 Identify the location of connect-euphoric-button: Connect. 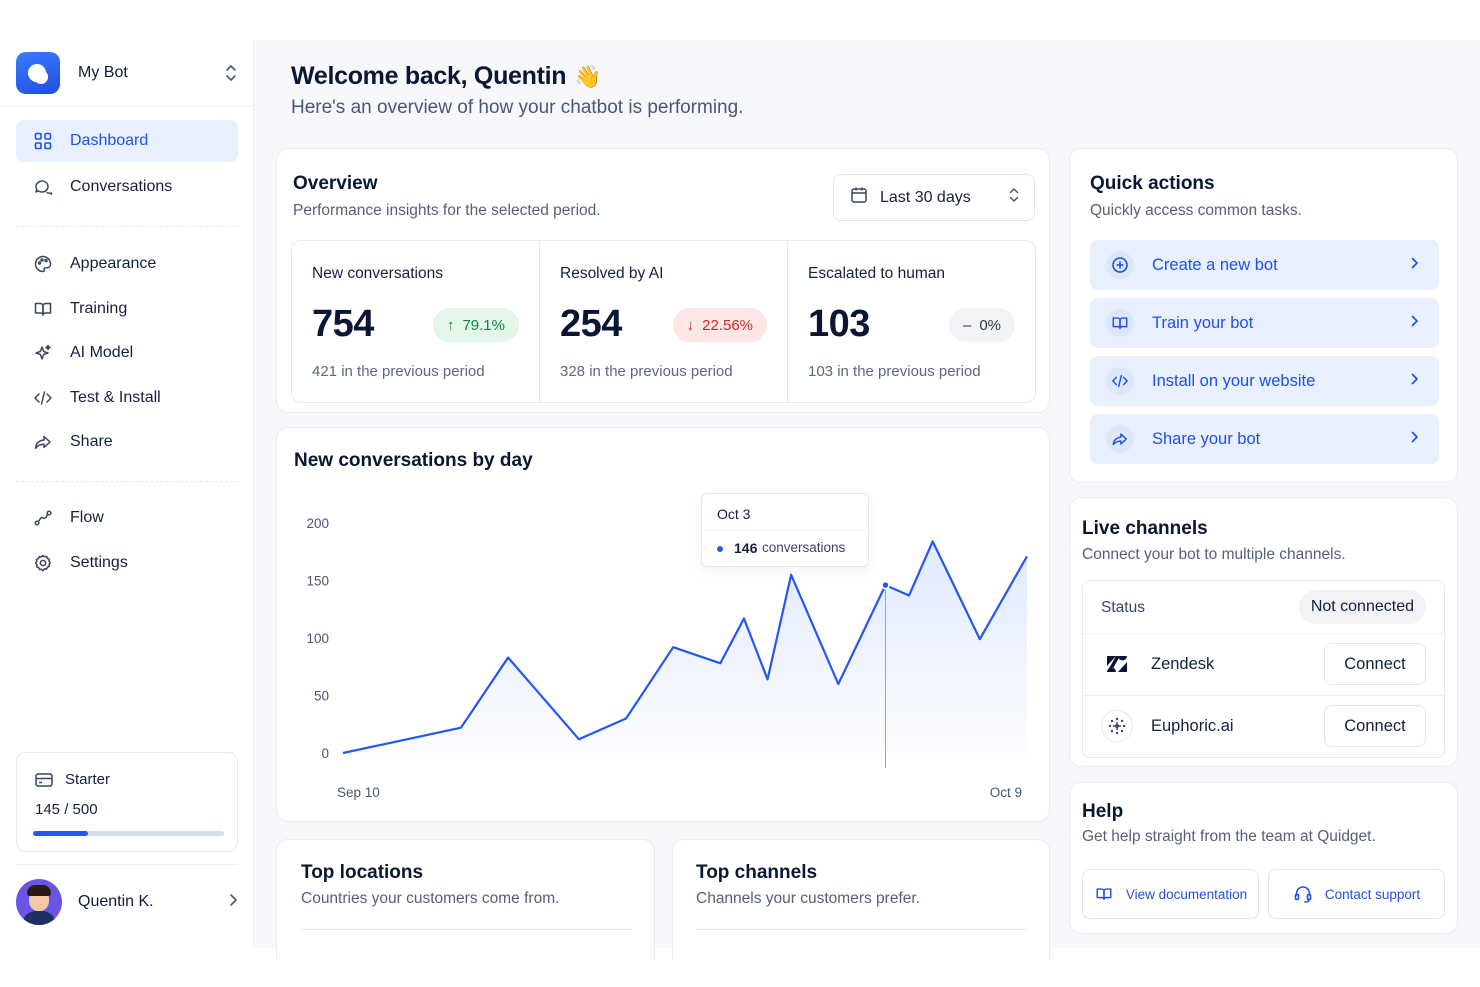
(1375, 726).